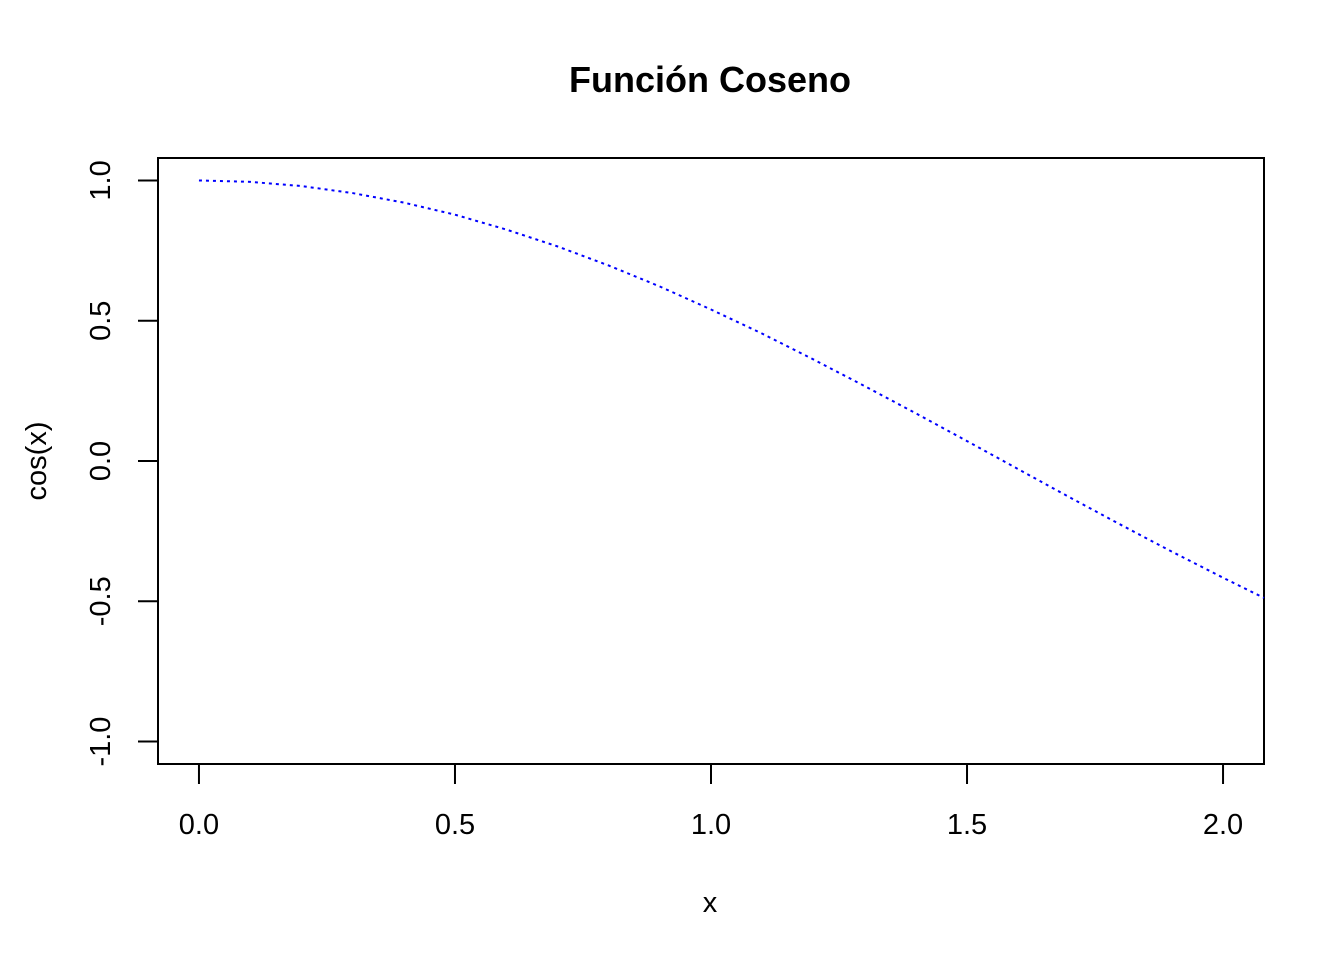 The image size is (1344, 960). Describe the element at coordinates (710, 79) in the screenshot. I see `chart-title: Función Coseno` at that location.